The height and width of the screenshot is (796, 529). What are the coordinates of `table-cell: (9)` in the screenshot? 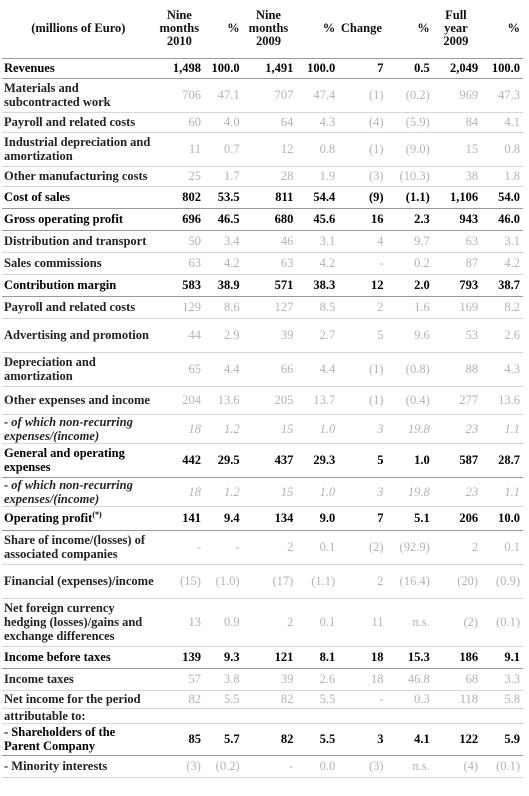 It's located at (362, 197).